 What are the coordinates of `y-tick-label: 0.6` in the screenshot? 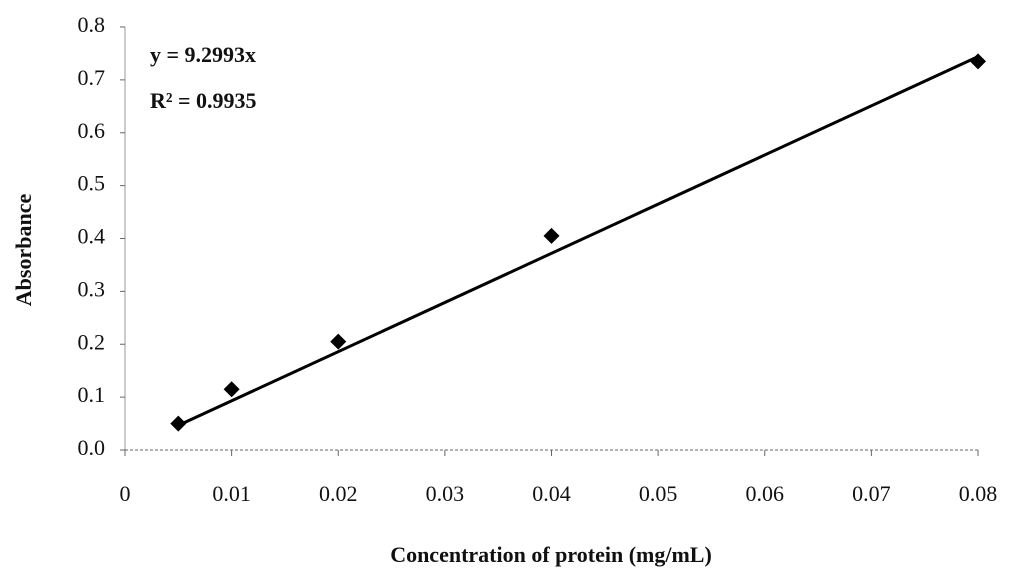 It's located at (92, 130).